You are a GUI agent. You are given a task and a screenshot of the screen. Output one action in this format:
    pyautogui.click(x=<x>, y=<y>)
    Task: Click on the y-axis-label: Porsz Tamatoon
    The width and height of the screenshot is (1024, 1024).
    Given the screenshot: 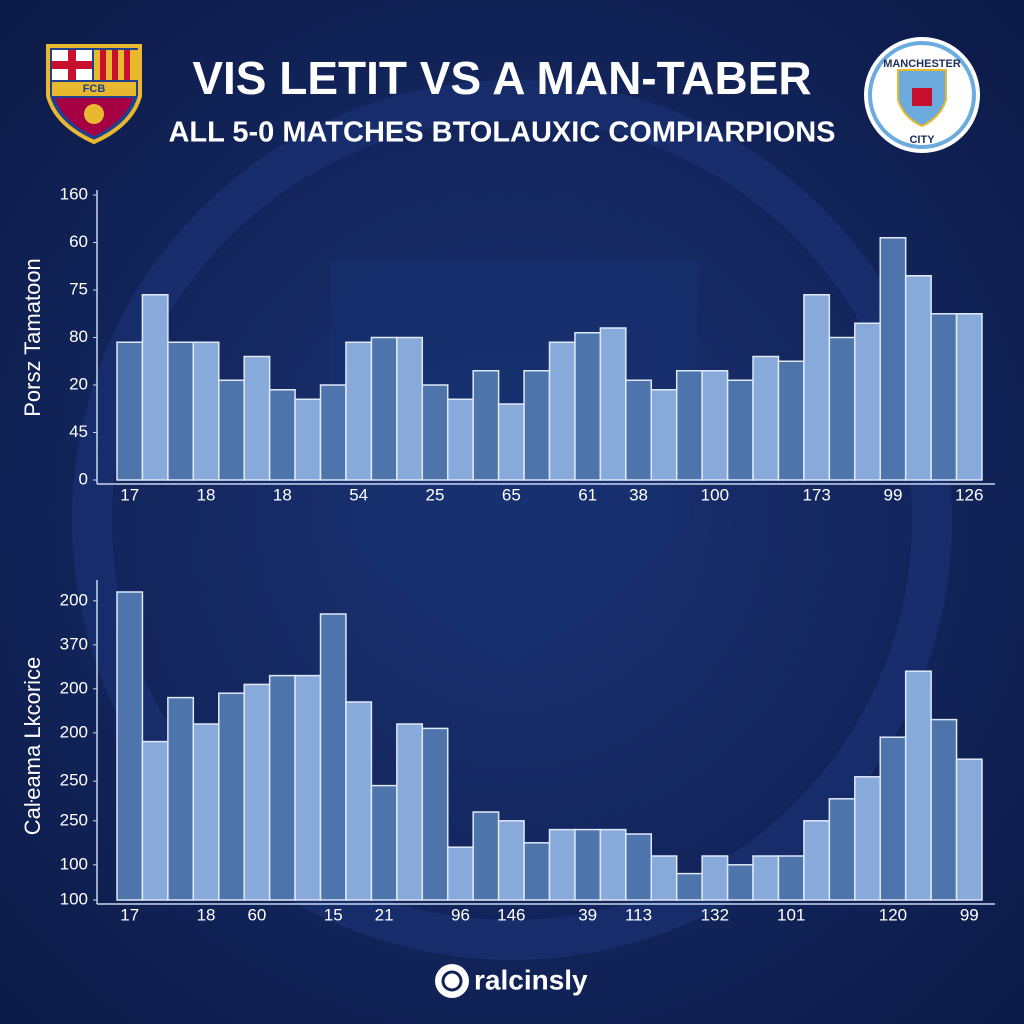 What is the action you would take?
    pyautogui.click(x=32, y=337)
    